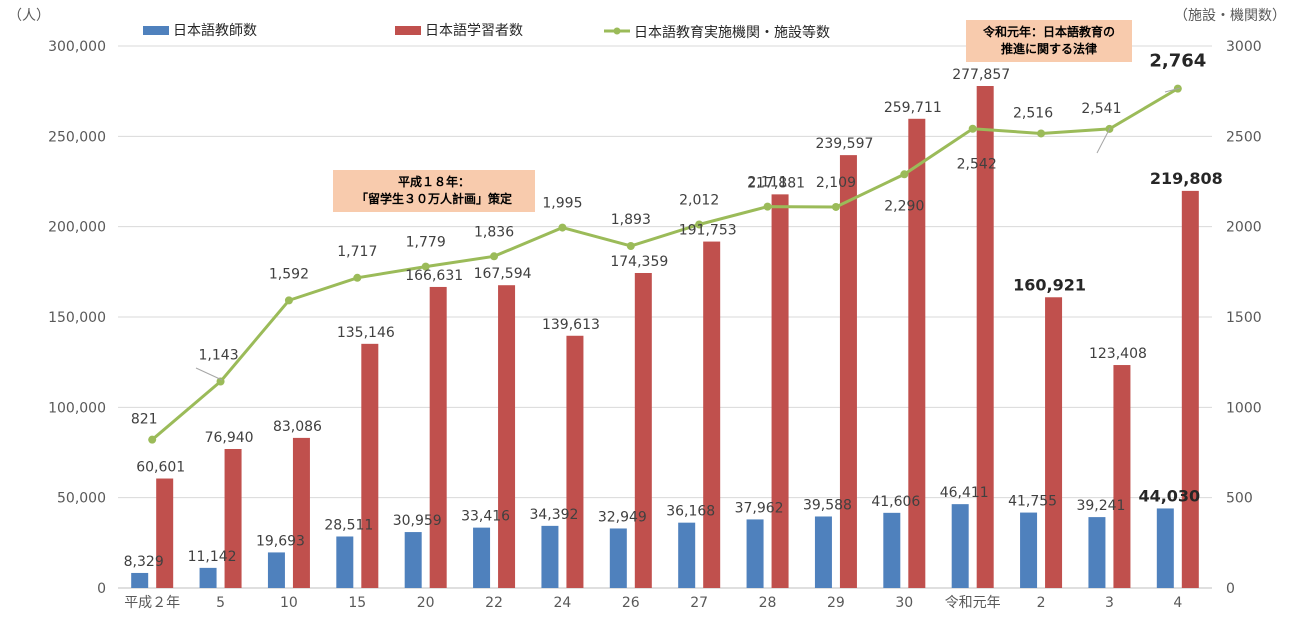 Image resolution: width=1292 pixels, height=620 pixels. Describe the element at coordinates (639, 262) in the screenshot. I see `learner-value-label: 174,359` at that location.